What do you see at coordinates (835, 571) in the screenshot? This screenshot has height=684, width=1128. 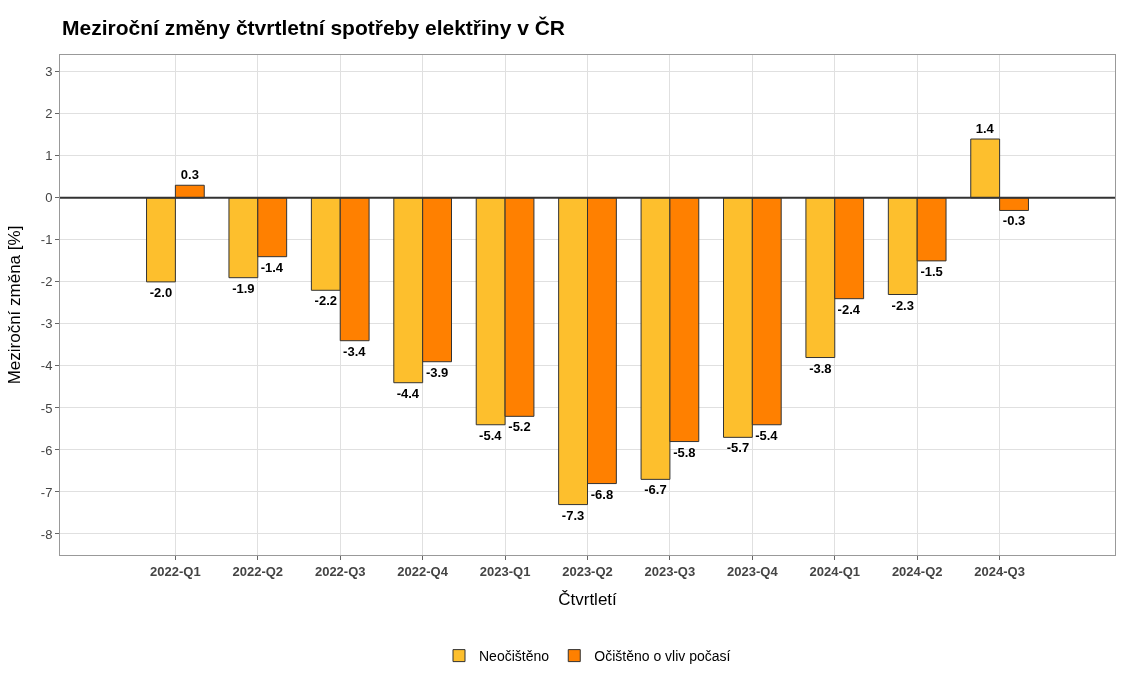 I see `x-tick-label: 2024-Q1` at bounding box center [835, 571].